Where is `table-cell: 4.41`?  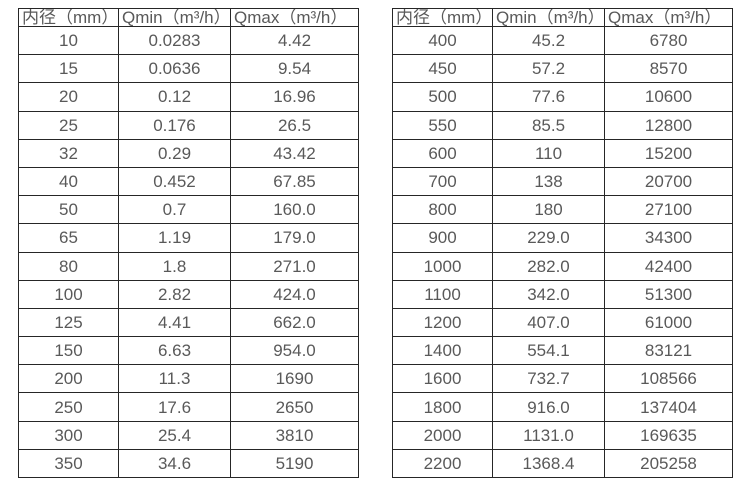 table-cell: 4.41 is located at coordinates (174, 322).